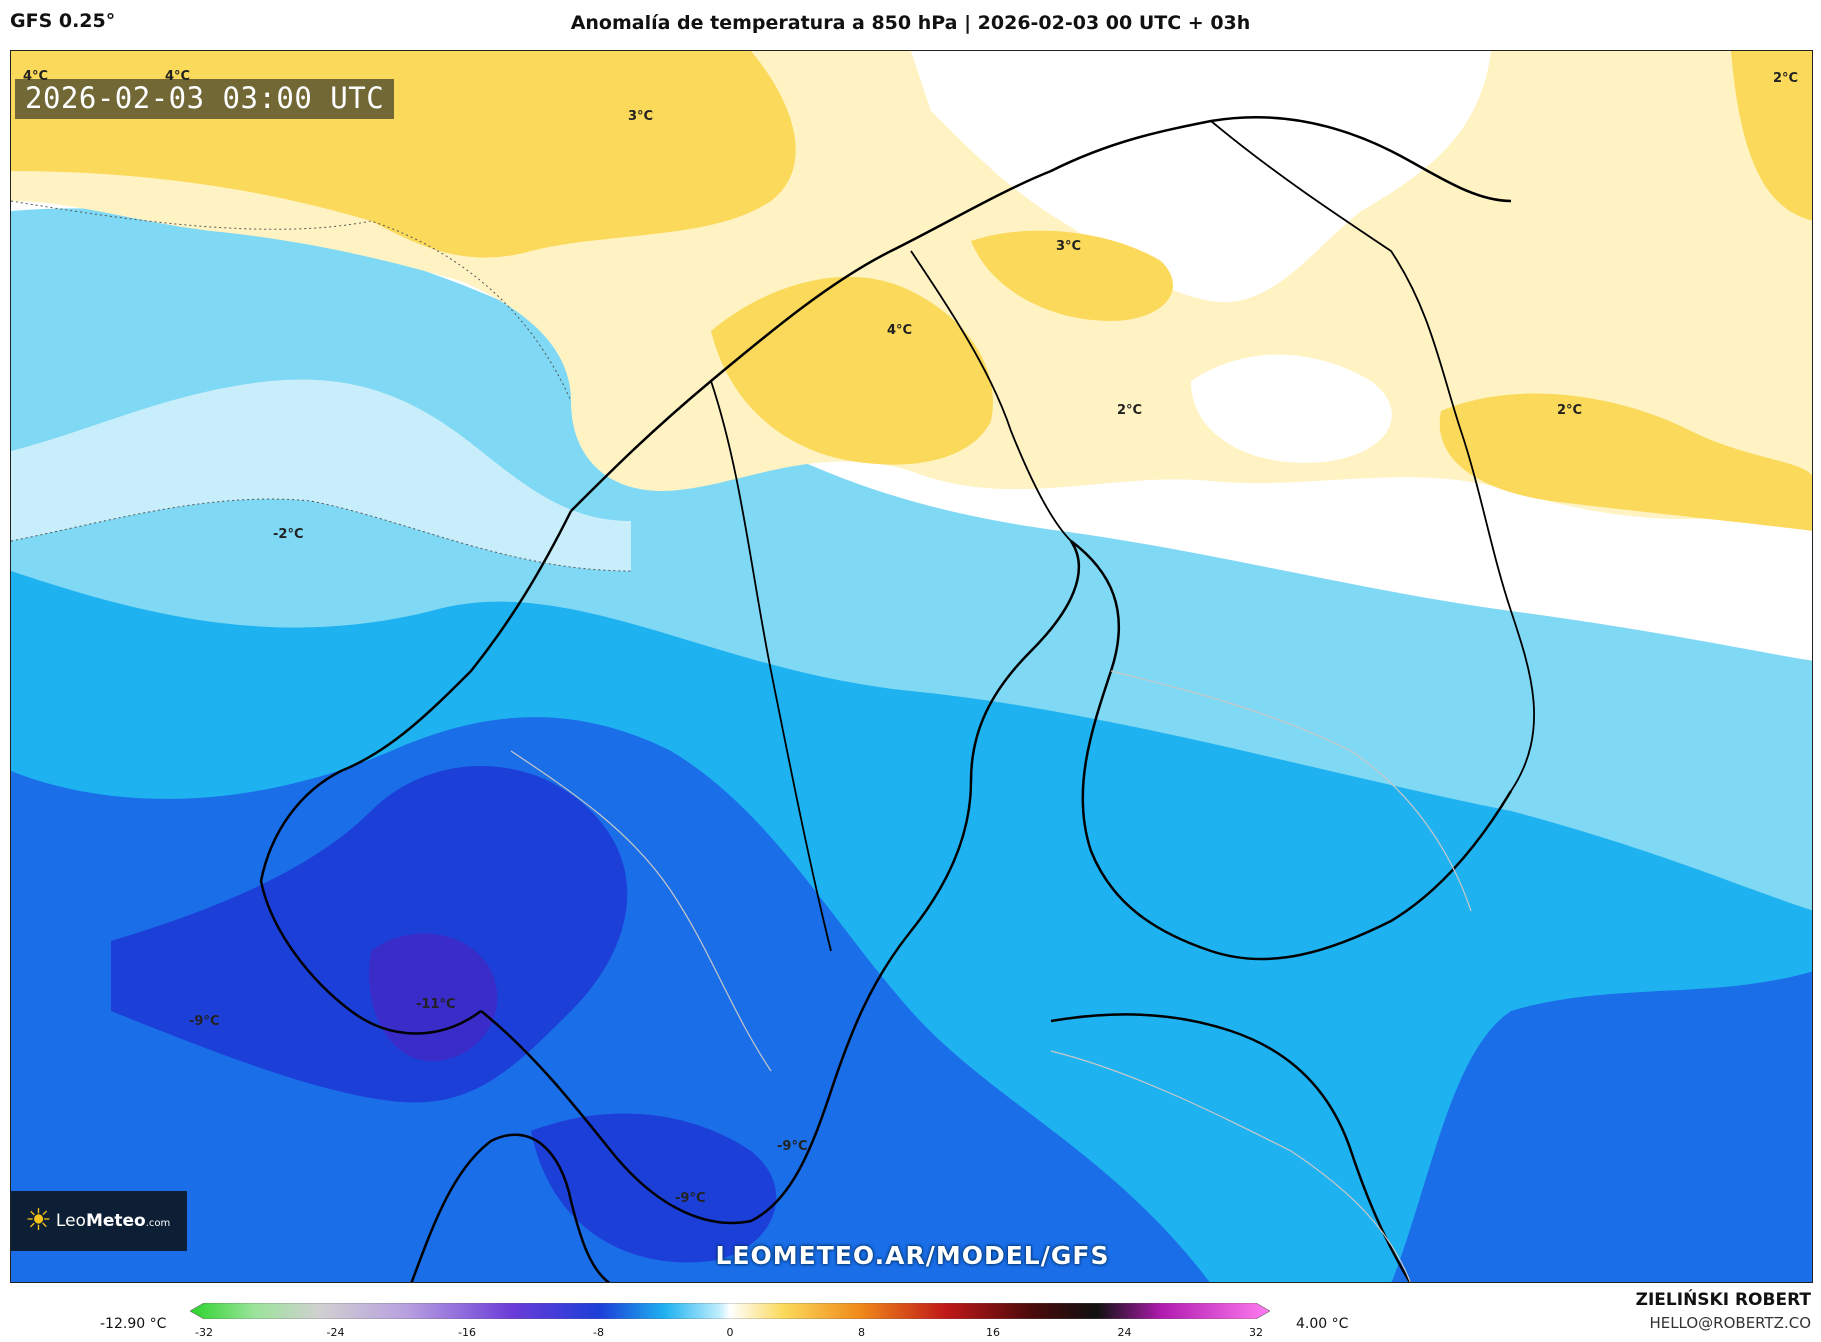 The image size is (1821, 1342). What do you see at coordinates (910, 1334) in the screenshot?
I see `colorbar-ticks: -32 -24 -16 -8 0 8 16 24 32` at bounding box center [910, 1334].